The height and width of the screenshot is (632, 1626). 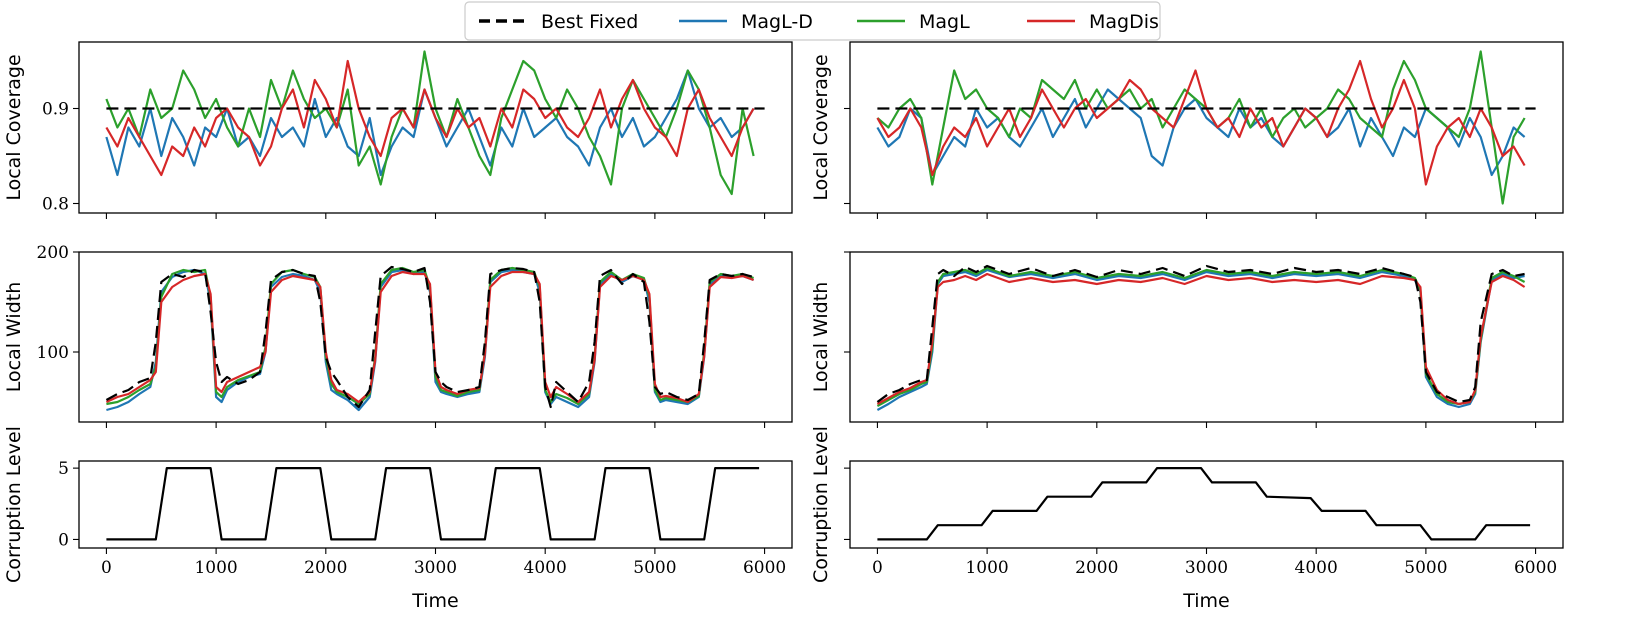 I want to click on panel-left-coverage: 0.8 0.9 Local Coverage, so click(x=398, y=130).